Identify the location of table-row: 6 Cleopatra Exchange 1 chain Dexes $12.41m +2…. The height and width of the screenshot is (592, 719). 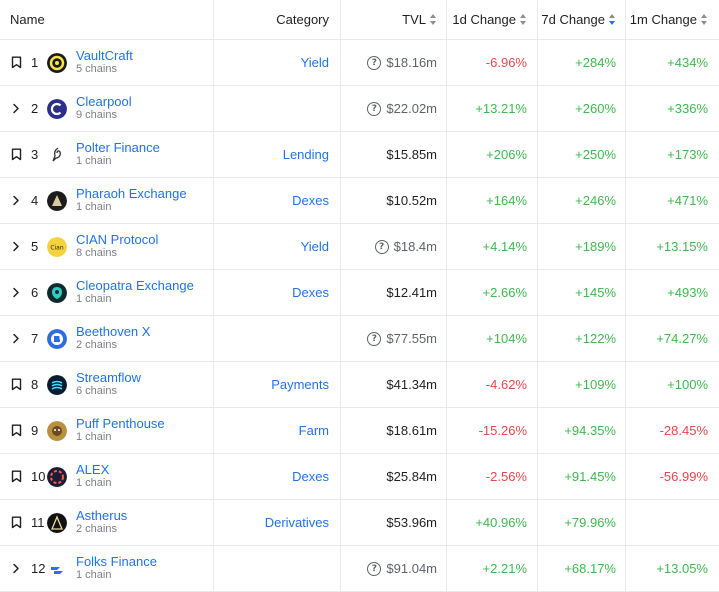
(359, 293).